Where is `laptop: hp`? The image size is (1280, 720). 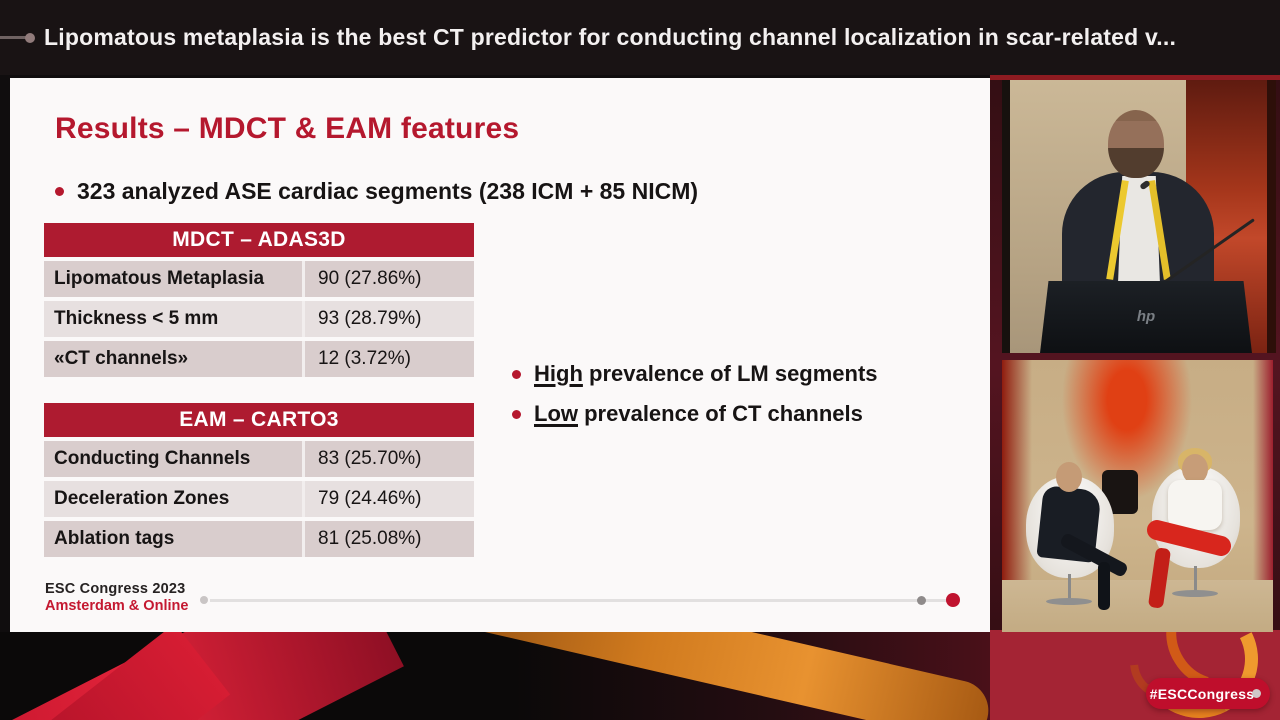
laptop: hp is located at coordinates (1146, 317).